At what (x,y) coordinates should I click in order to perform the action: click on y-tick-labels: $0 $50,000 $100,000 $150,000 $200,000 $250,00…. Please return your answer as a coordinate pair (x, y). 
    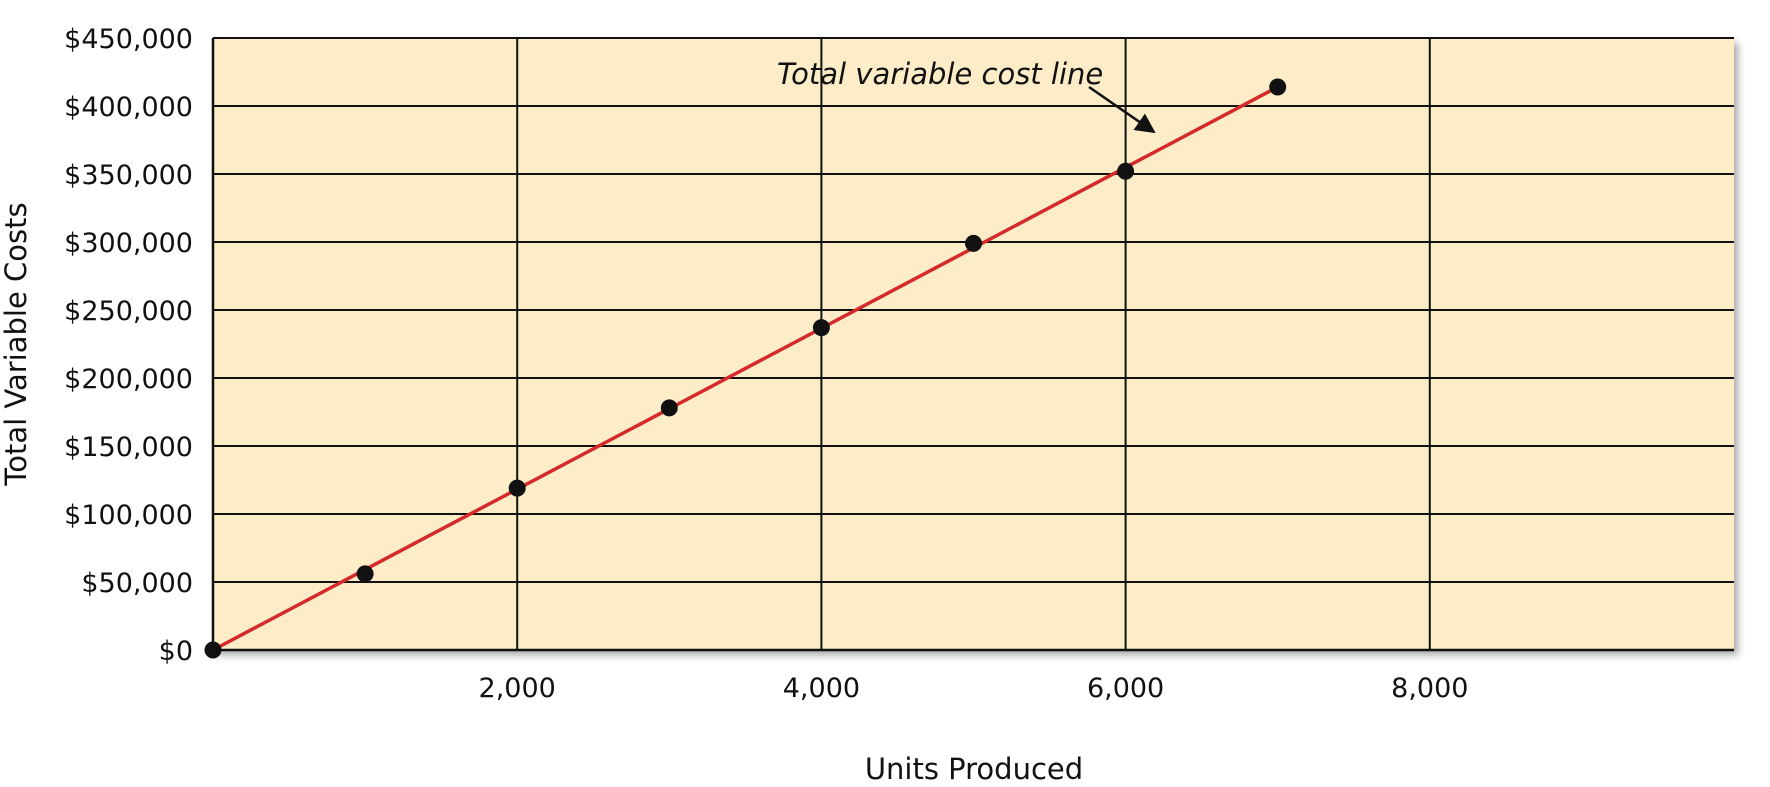
    Looking at the image, I should click on (128, 345).